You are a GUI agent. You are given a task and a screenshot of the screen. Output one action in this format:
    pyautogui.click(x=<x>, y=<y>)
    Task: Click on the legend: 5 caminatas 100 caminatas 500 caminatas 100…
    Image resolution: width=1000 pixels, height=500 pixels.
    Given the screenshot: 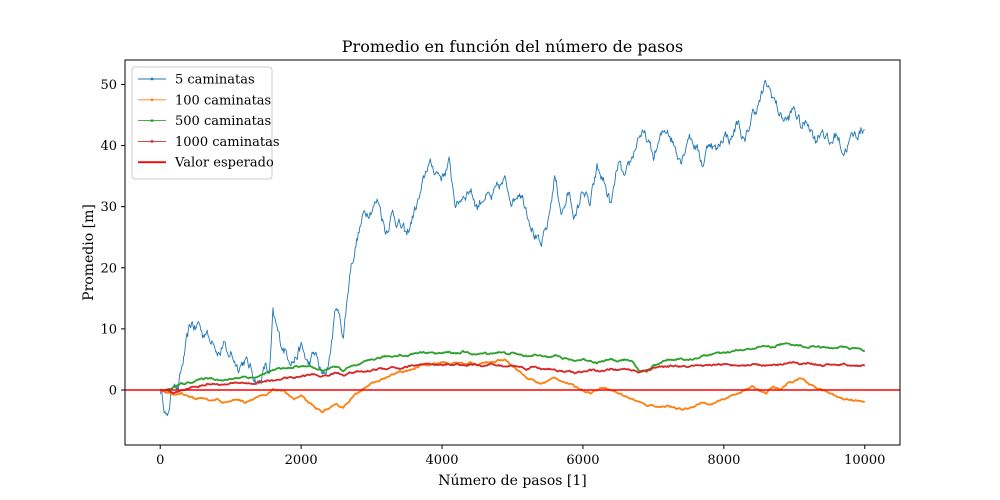 What is the action you would take?
    pyautogui.click(x=205, y=123)
    